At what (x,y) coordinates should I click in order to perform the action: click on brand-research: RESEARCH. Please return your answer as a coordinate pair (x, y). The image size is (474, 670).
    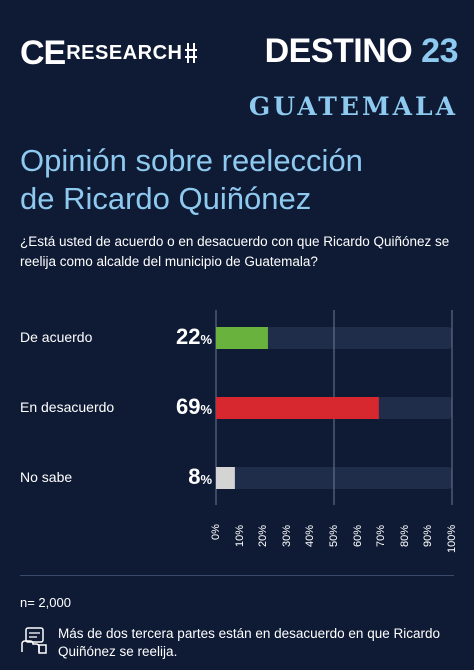
    Looking at the image, I should click on (124, 53).